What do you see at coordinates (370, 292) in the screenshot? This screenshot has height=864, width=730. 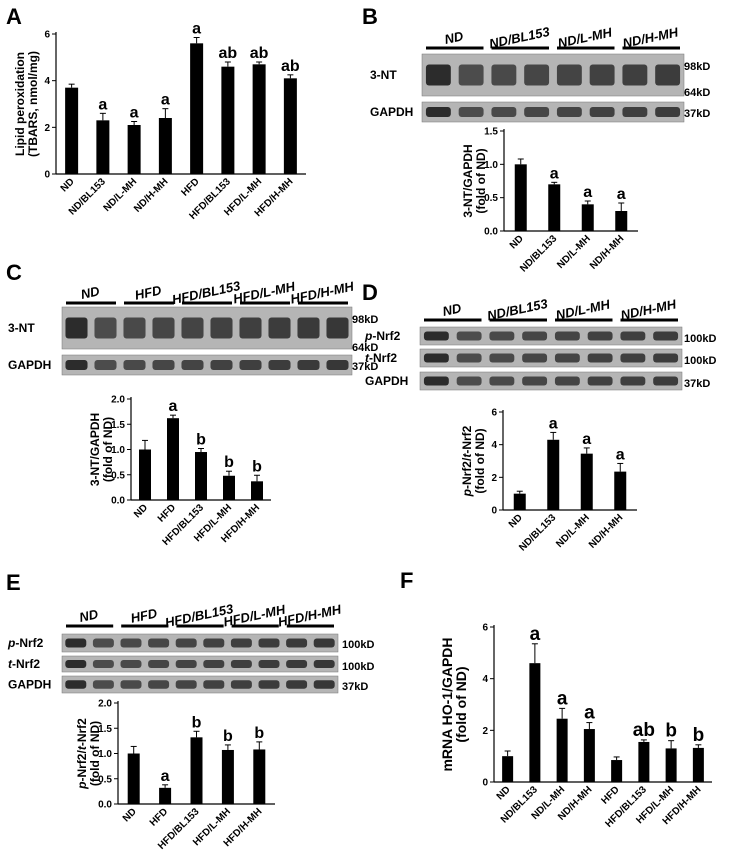 I see `panel-letter-D: D` at bounding box center [370, 292].